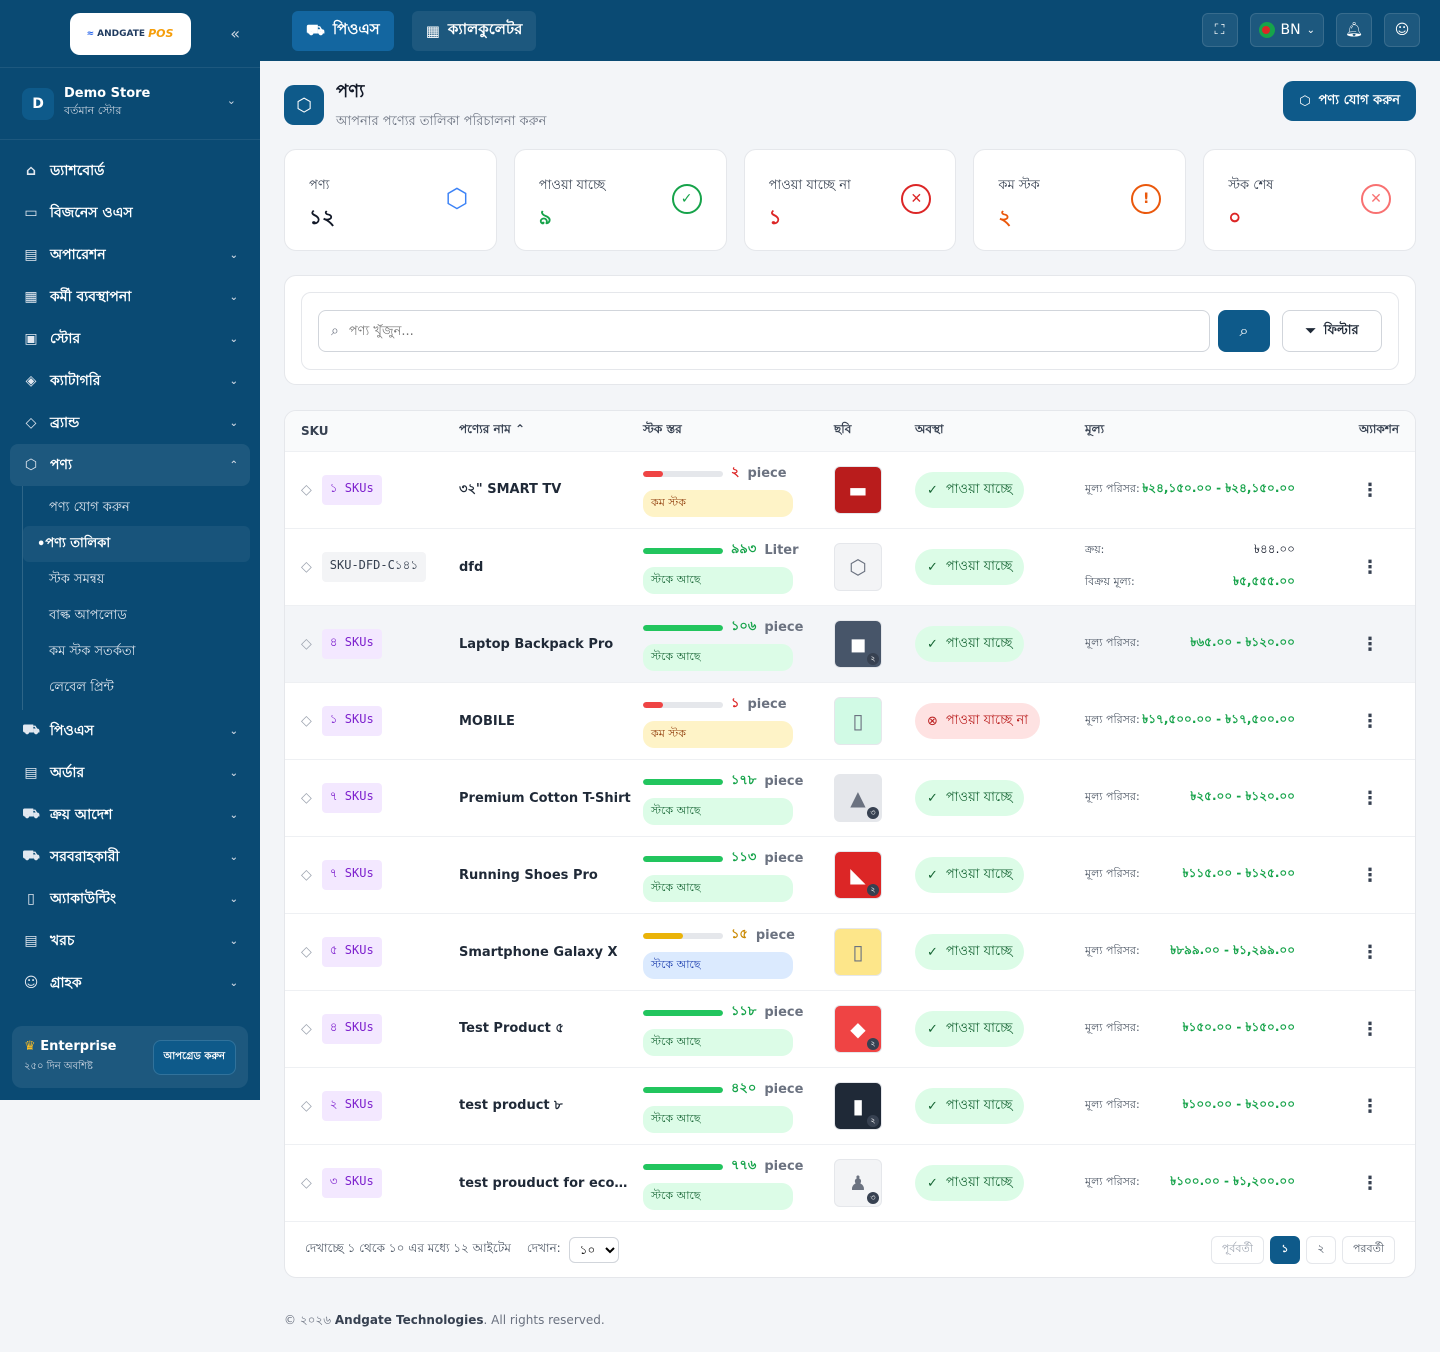 The height and width of the screenshot is (1352, 1440). Describe the element at coordinates (351, 952) in the screenshot. I see `sku-badge: ৫ SKUs` at that location.